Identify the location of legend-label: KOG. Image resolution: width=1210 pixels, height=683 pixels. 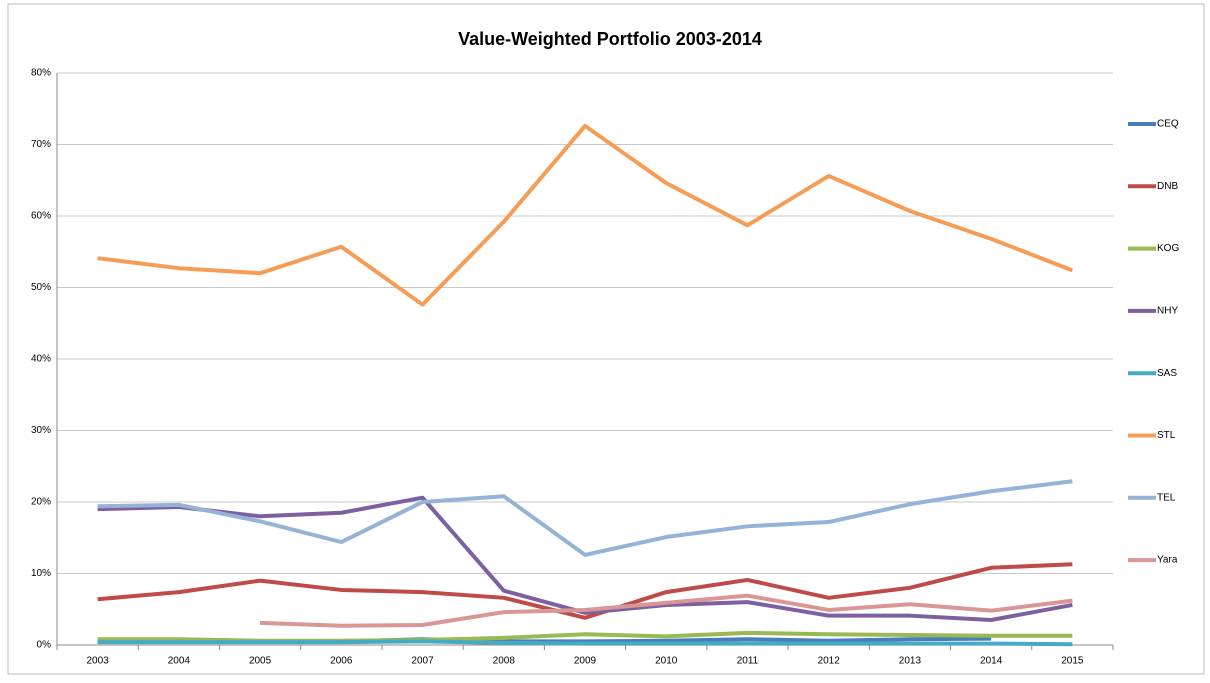
(1168, 248).